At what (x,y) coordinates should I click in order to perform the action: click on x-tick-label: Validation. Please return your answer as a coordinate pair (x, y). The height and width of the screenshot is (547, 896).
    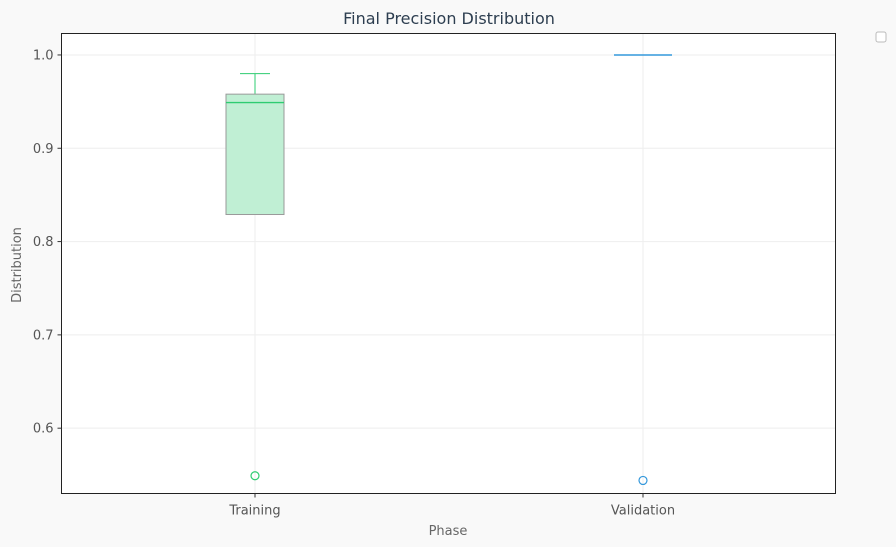
    Looking at the image, I should click on (643, 511).